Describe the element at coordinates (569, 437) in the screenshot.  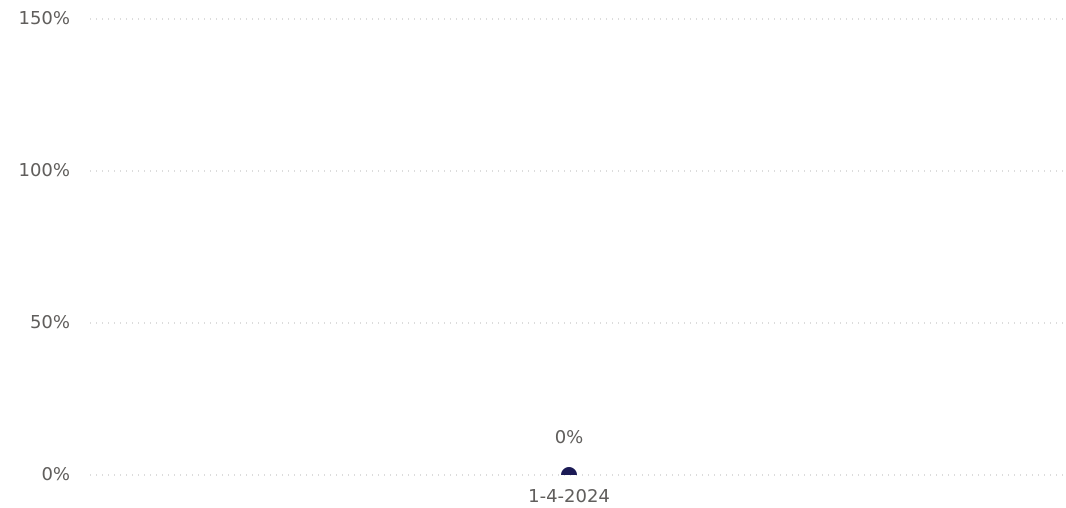
I see `data-label: 0%` at that location.